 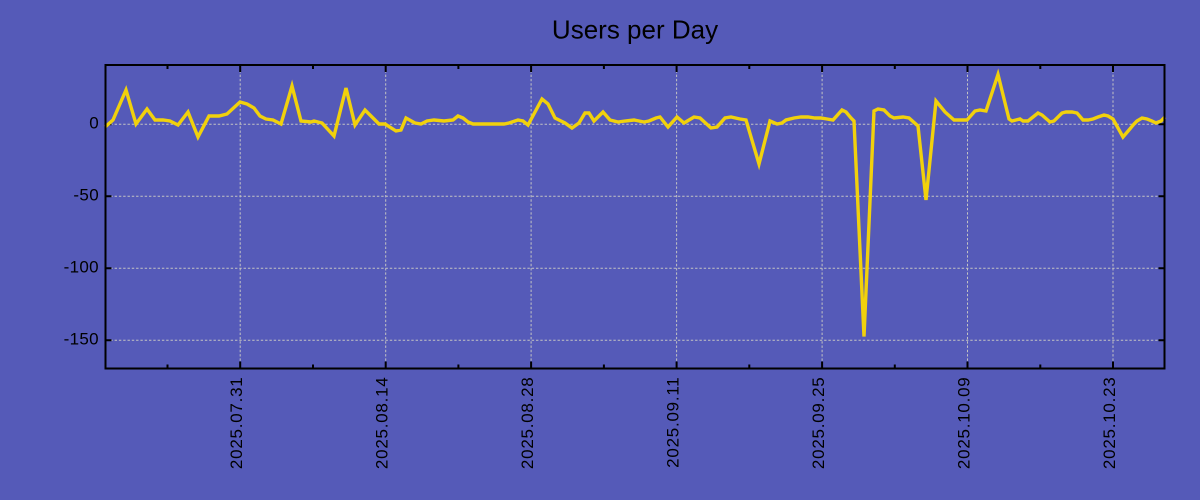 What do you see at coordinates (964, 423) in the screenshot?
I see `svg-text: 2025.10.09` at bounding box center [964, 423].